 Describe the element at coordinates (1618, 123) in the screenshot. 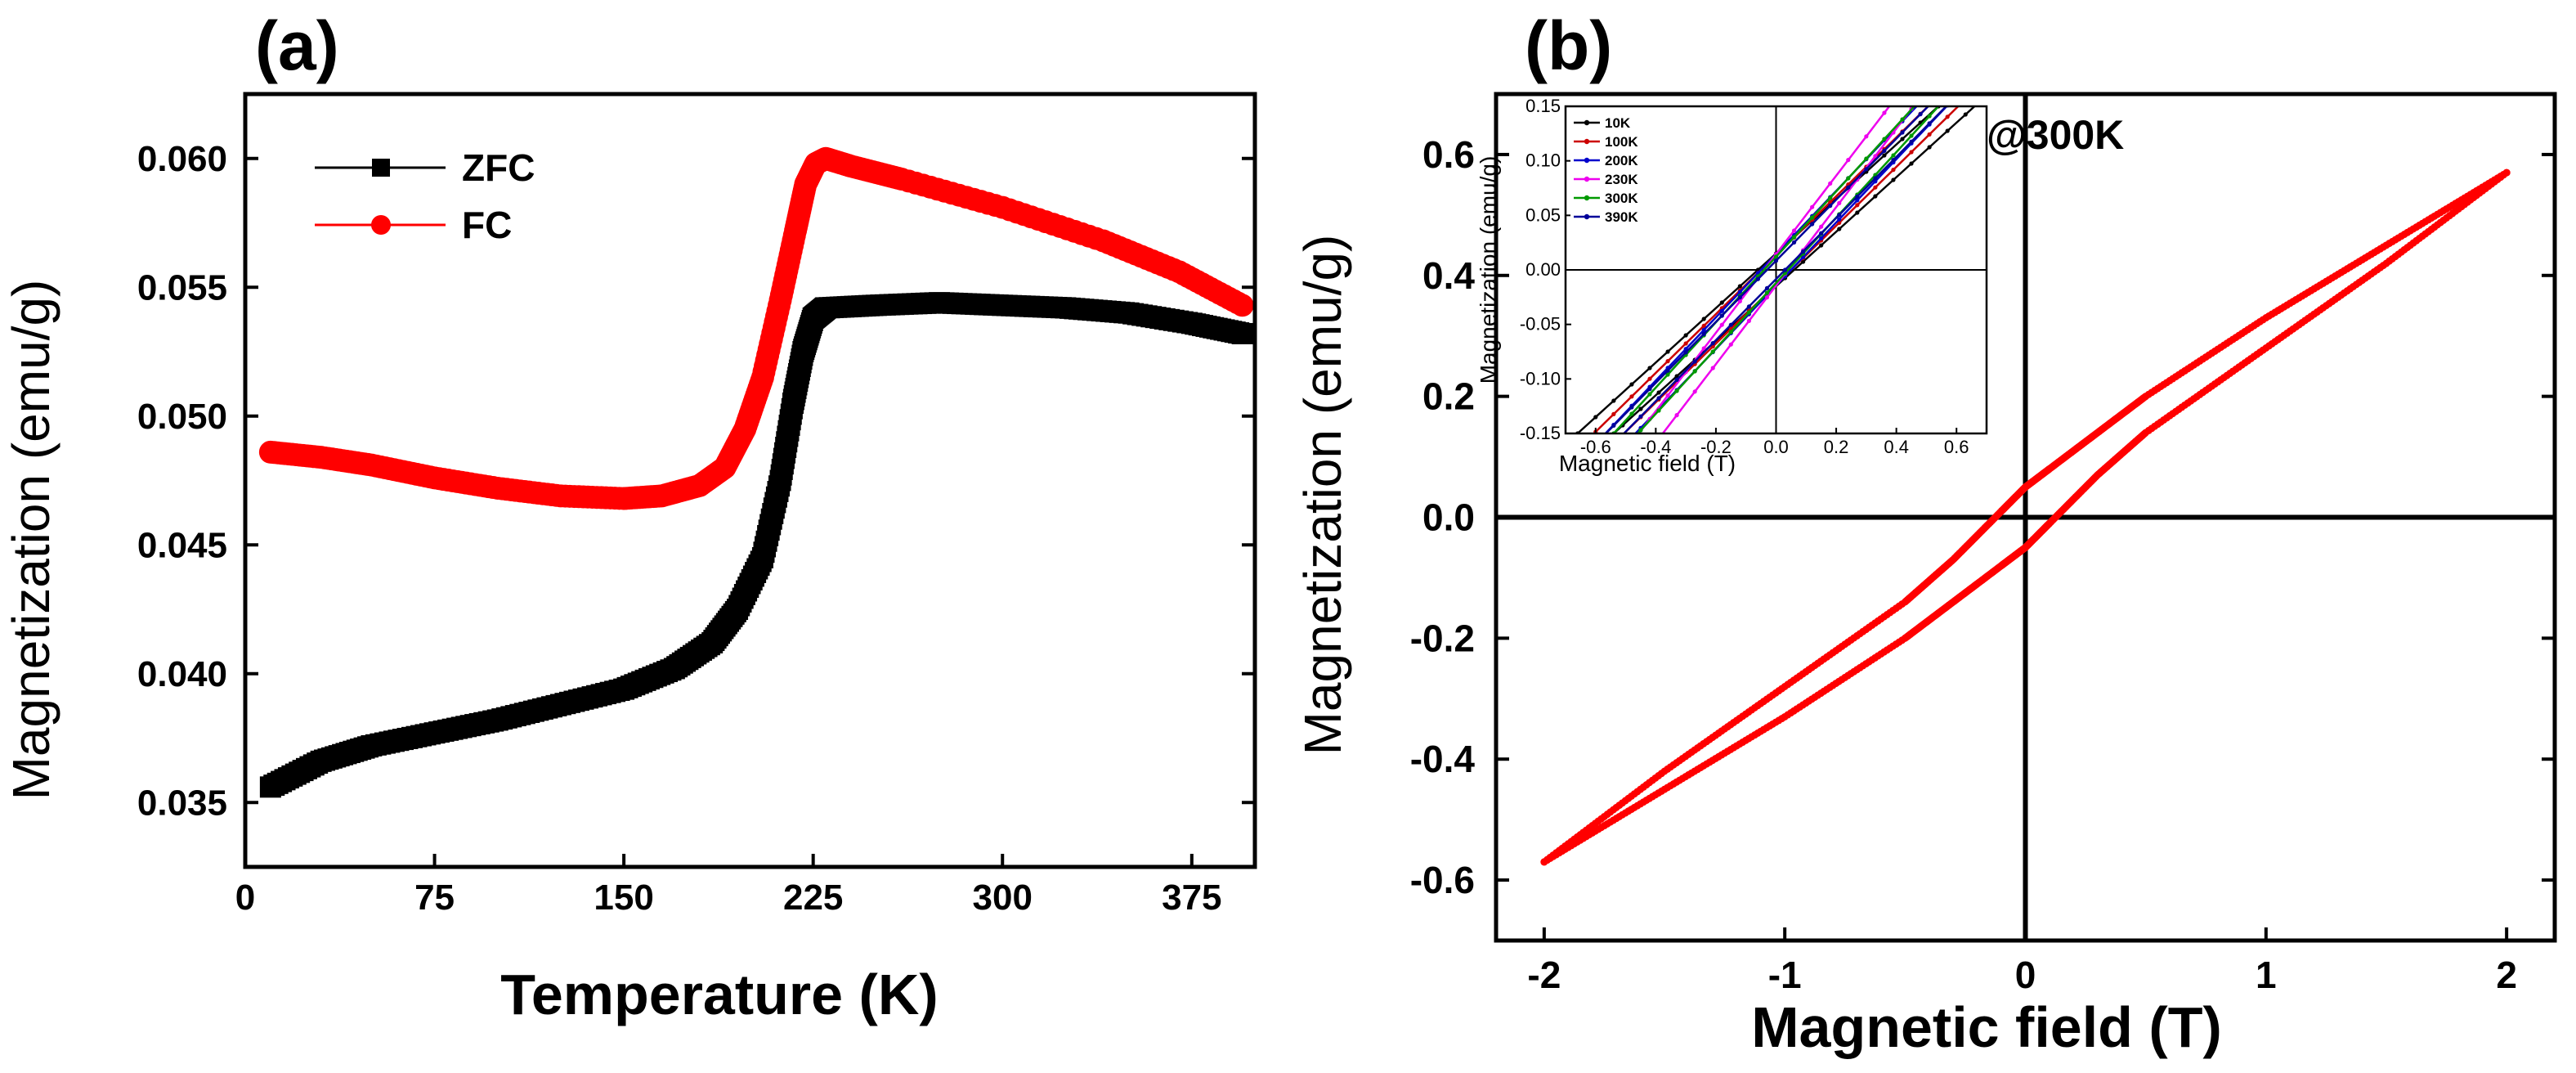

I see `inset-legend-label-10k: 10K` at that location.